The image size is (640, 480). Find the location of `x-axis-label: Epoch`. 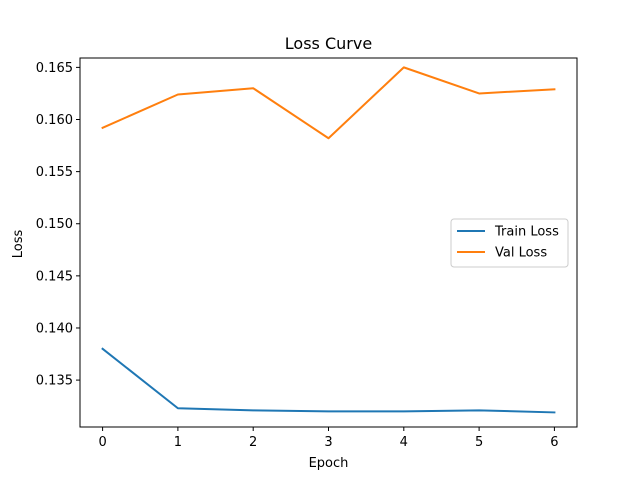

x-axis-label: Epoch is located at coordinates (329, 463).